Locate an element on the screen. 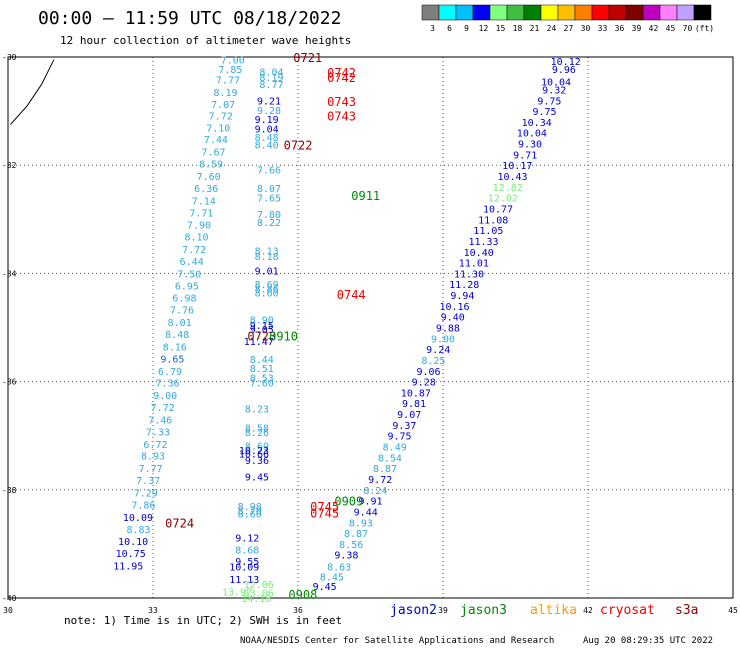 The width and height of the screenshot is (740, 650). wave-height-value: 7.71 is located at coordinates (201, 213).